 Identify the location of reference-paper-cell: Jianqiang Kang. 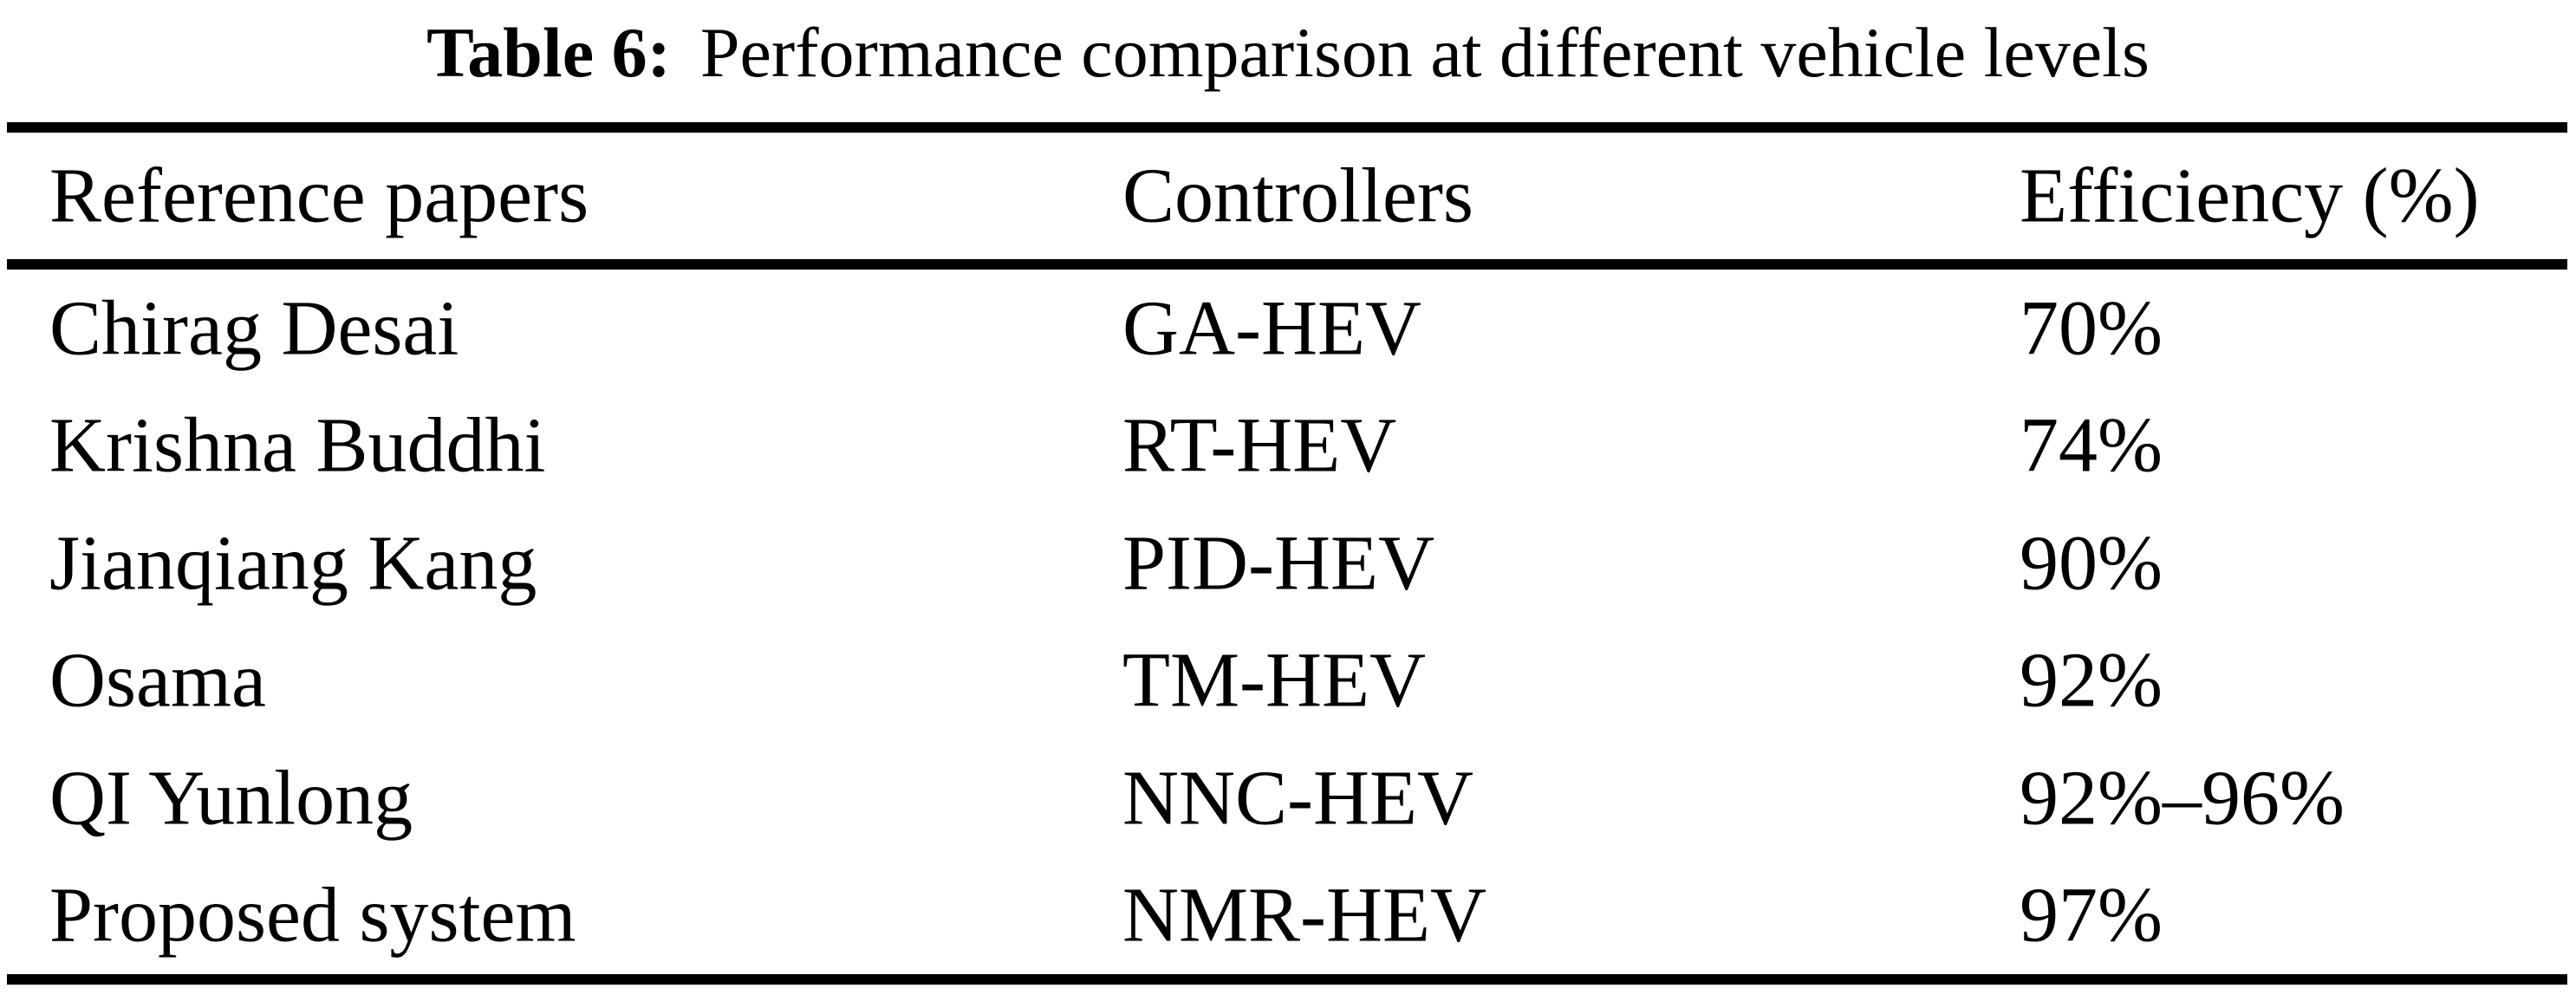
(293, 563).